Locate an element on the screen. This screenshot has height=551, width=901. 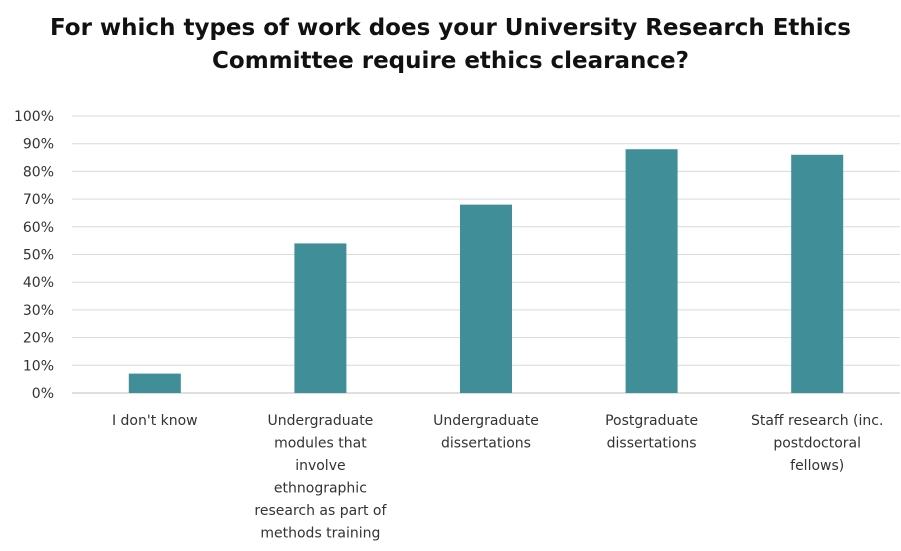
x-category-label-line: Staff research (inc. is located at coordinates (817, 421).